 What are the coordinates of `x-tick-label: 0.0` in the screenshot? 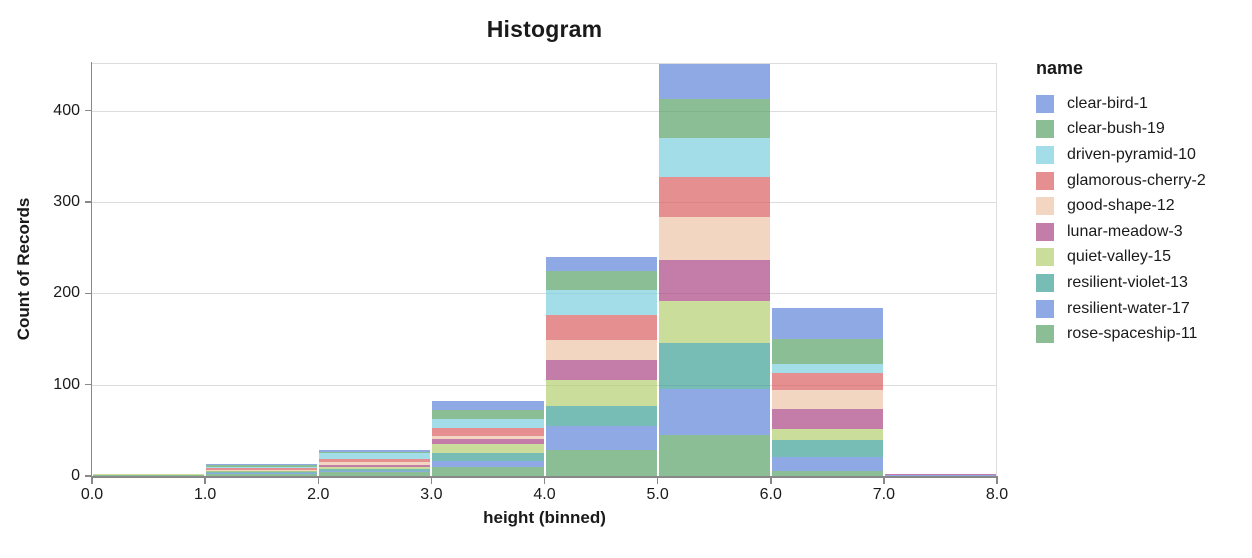 It's located at (92, 494).